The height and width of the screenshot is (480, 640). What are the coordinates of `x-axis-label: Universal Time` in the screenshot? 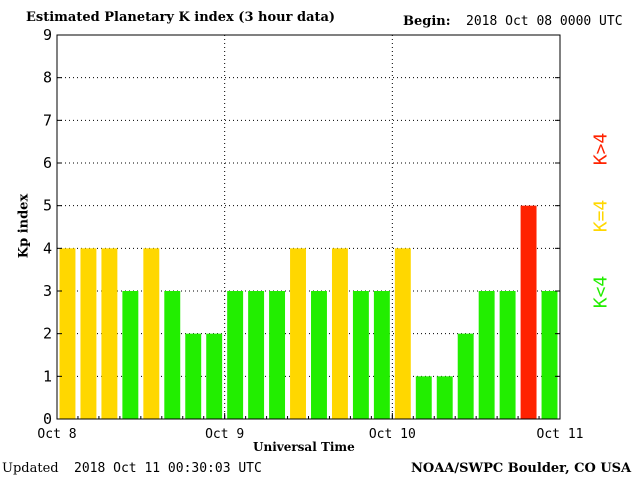 It's located at (304, 447).